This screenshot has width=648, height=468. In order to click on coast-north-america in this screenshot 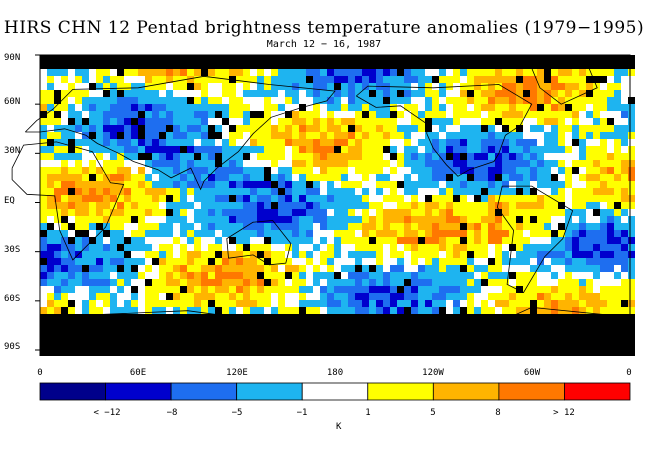, I will do `click(444, 130)`.